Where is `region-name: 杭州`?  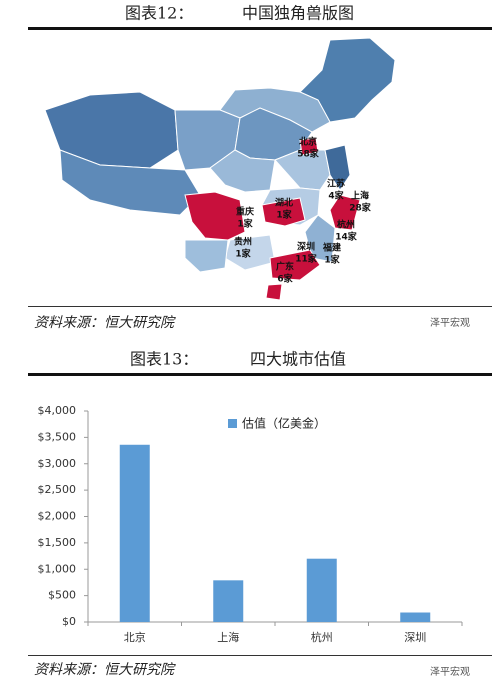 region-name: 杭州 is located at coordinates (346, 225).